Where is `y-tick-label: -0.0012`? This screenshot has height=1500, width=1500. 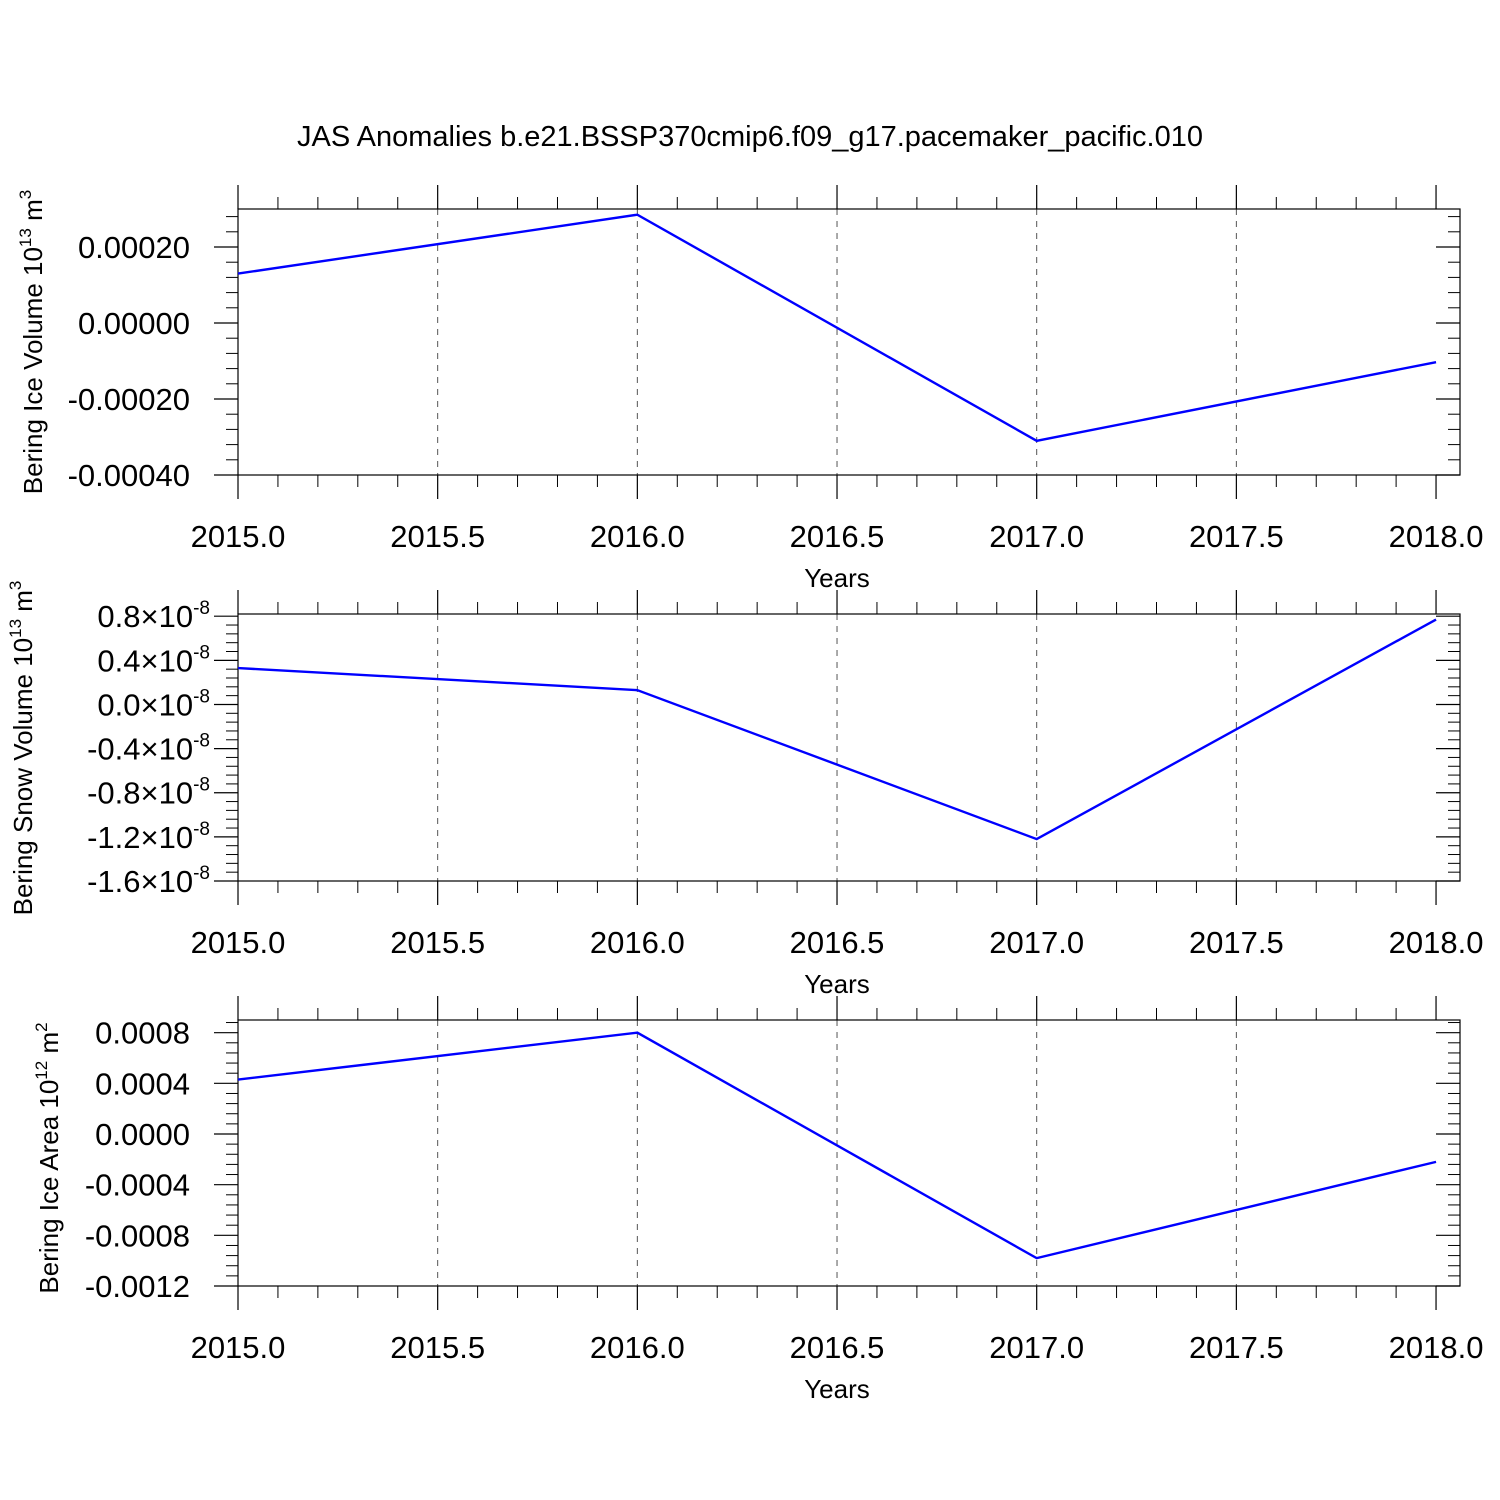 y-tick-label: -0.0012 is located at coordinates (137, 1286).